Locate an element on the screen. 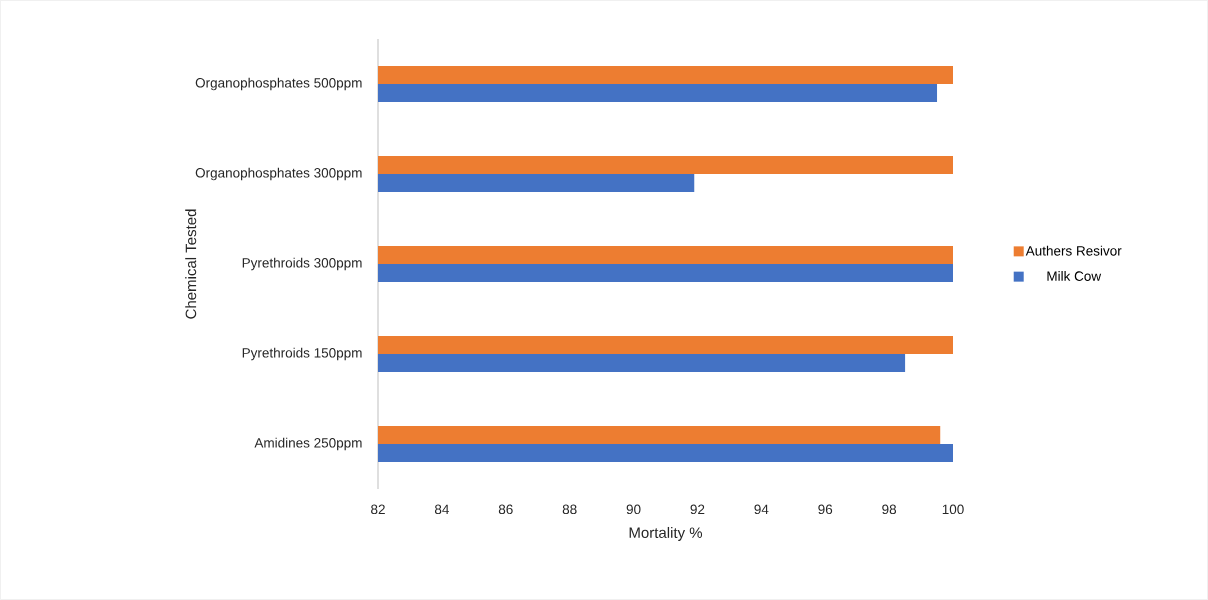 This screenshot has width=1208, height=600. y-tick-label: Organophosphates 300ppm is located at coordinates (278, 174).